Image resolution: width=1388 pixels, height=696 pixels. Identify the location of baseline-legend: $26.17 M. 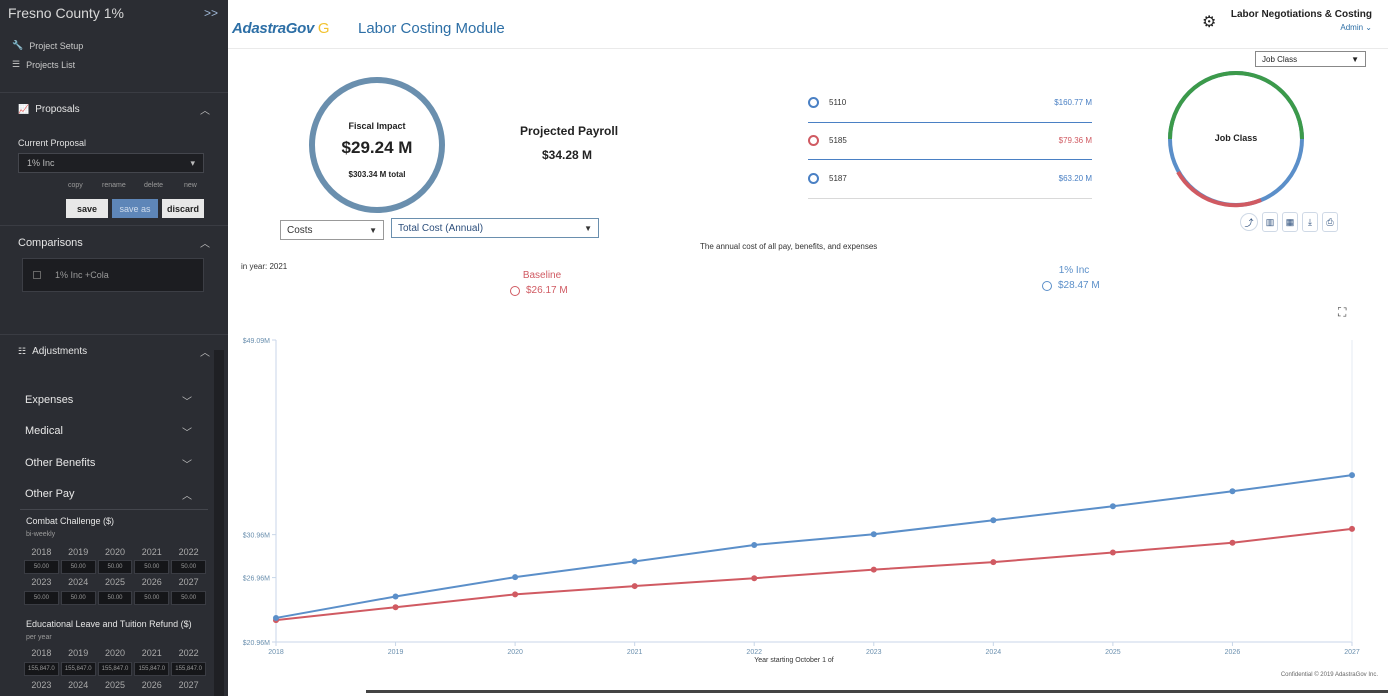
(539, 290).